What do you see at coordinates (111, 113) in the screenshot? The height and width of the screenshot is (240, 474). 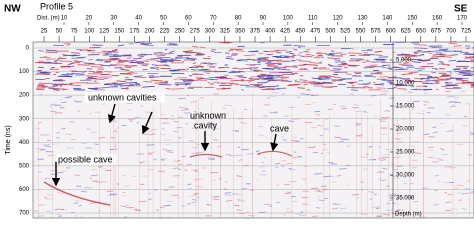 I see `arrow` at bounding box center [111, 113].